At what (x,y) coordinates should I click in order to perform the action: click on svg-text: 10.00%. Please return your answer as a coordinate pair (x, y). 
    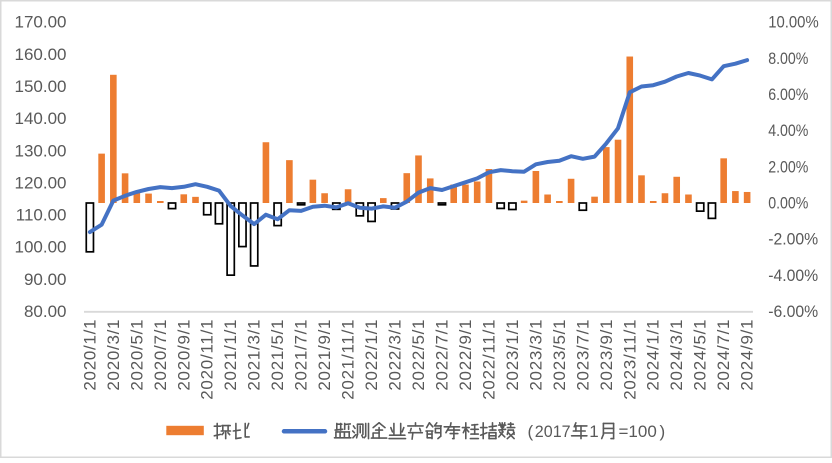
    Looking at the image, I should click on (793, 22).